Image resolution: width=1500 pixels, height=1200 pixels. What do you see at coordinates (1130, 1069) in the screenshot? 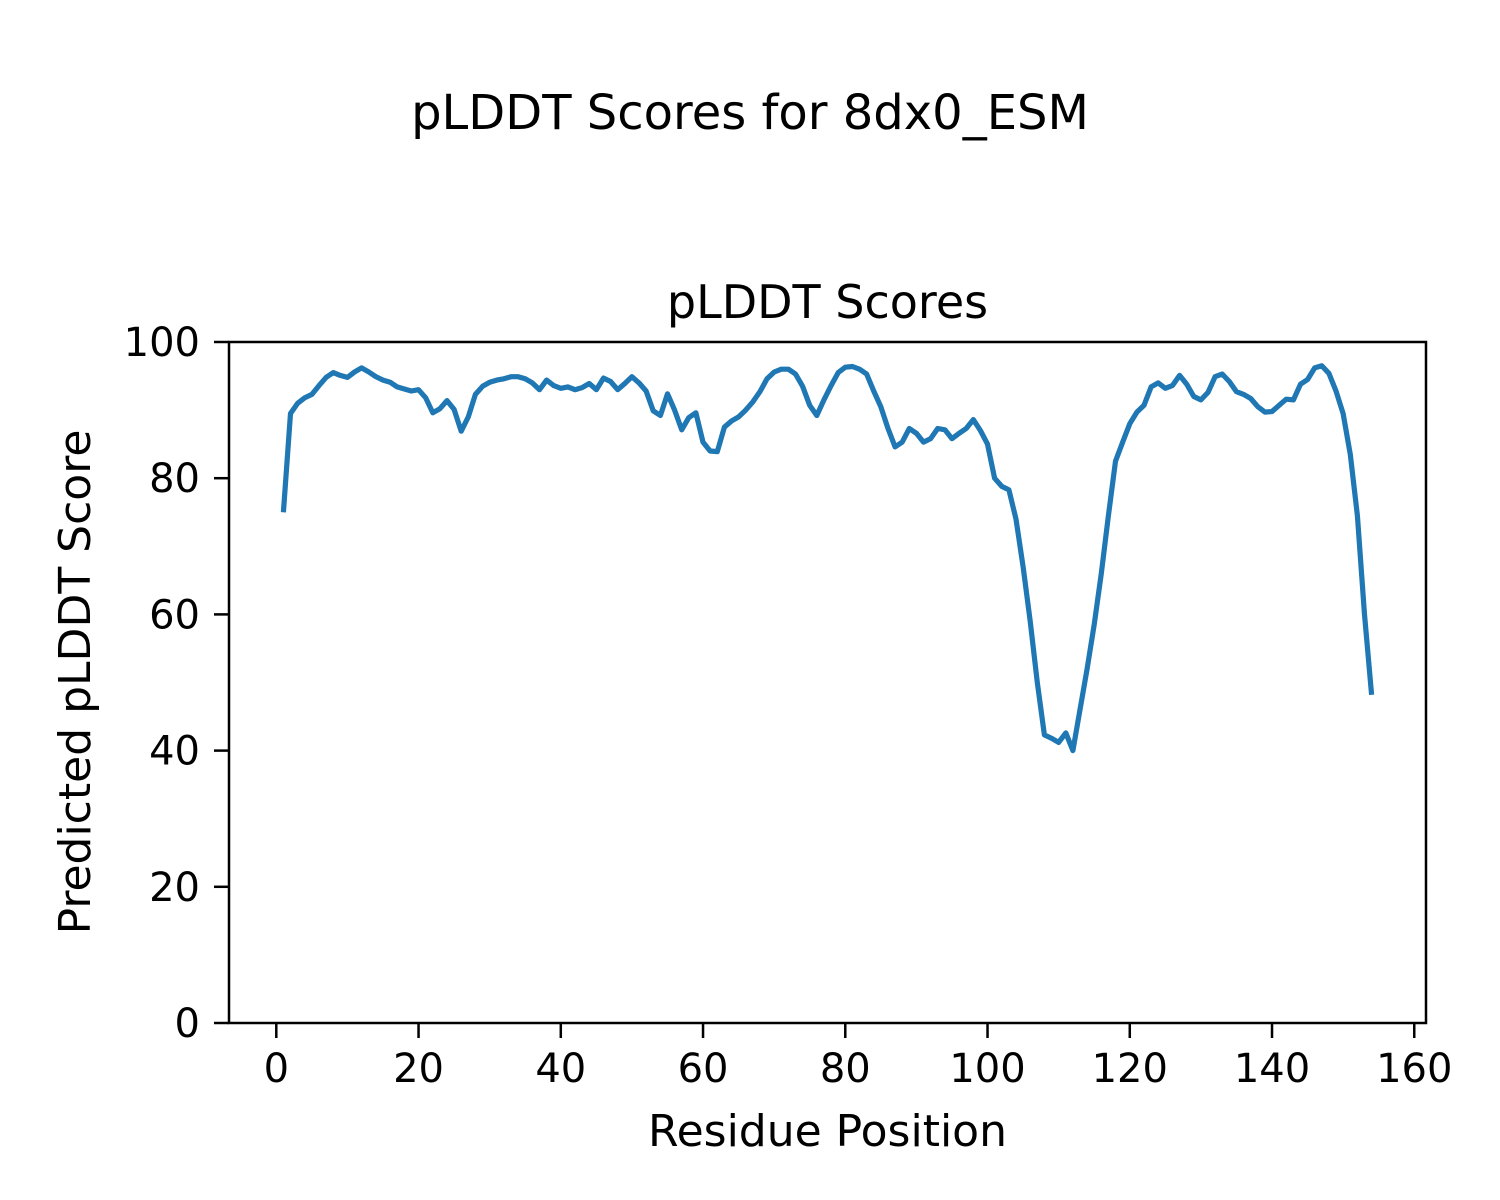
I see `x-tick-label: 120` at bounding box center [1130, 1069].